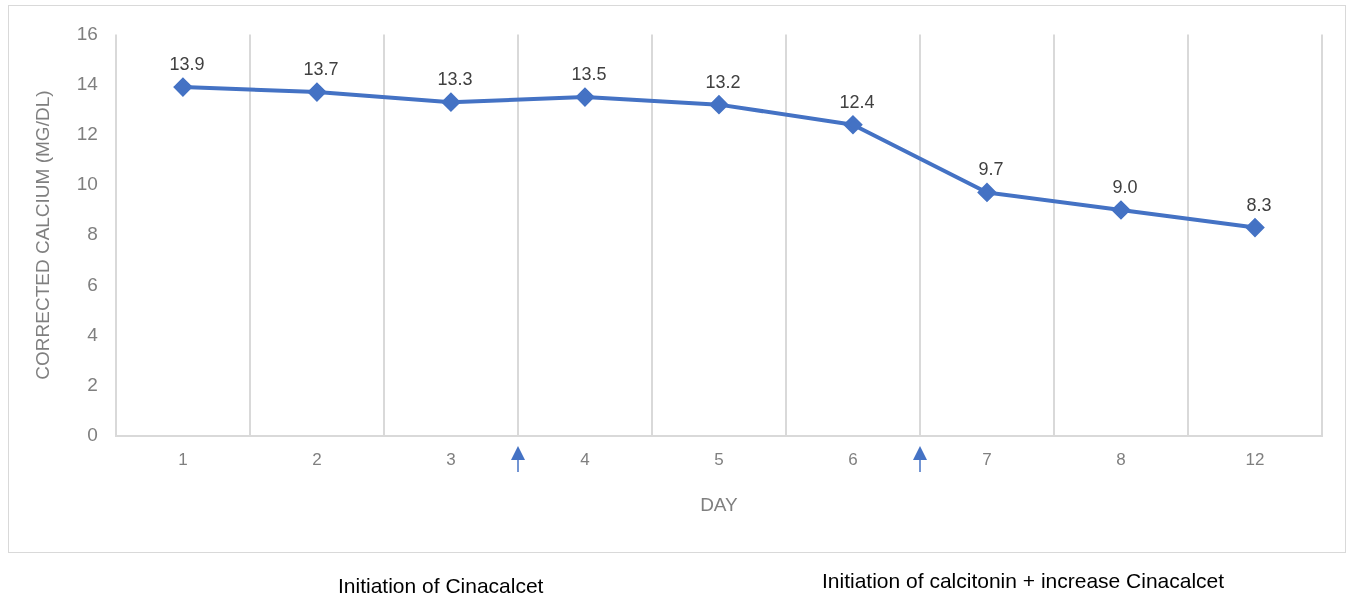 This screenshot has width=1354, height=600. Describe the element at coordinates (1259, 204) in the screenshot. I see `data-label: 8.3` at that location.